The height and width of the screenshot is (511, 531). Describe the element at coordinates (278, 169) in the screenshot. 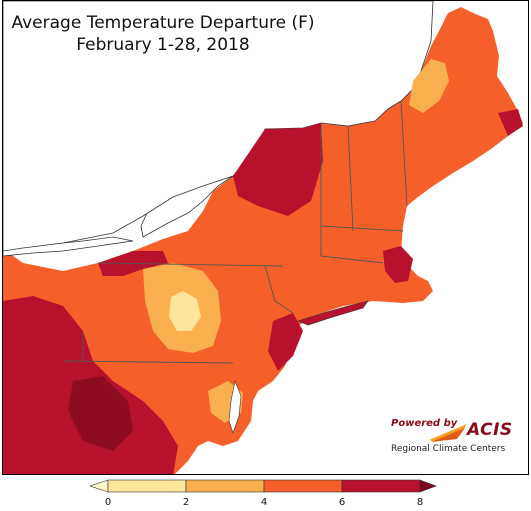

I see `hot-region-ny-north` at that location.